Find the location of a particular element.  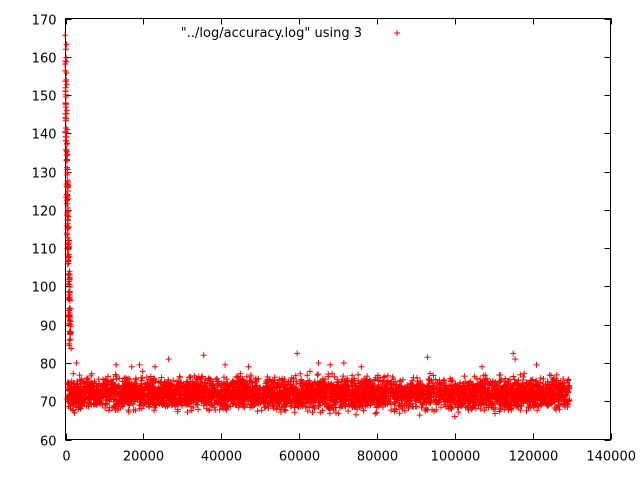

y-tick-label: 100 is located at coordinates (44, 288).